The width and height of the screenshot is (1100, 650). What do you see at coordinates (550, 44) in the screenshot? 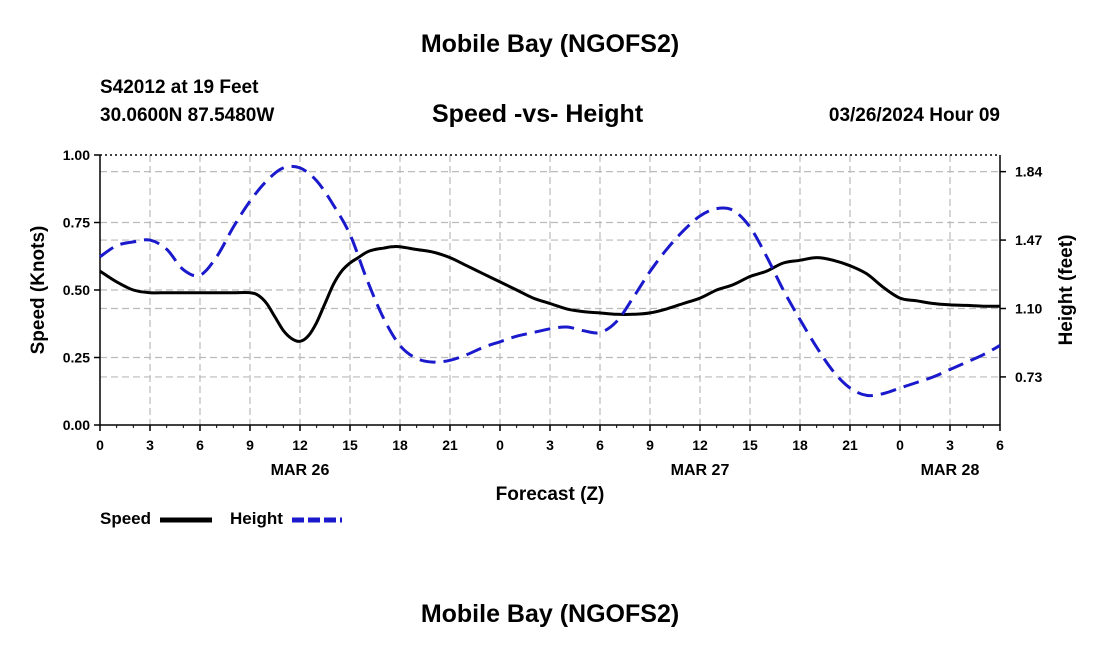
I see `chart-title: Mobile Bay (NGOFS2)` at bounding box center [550, 44].